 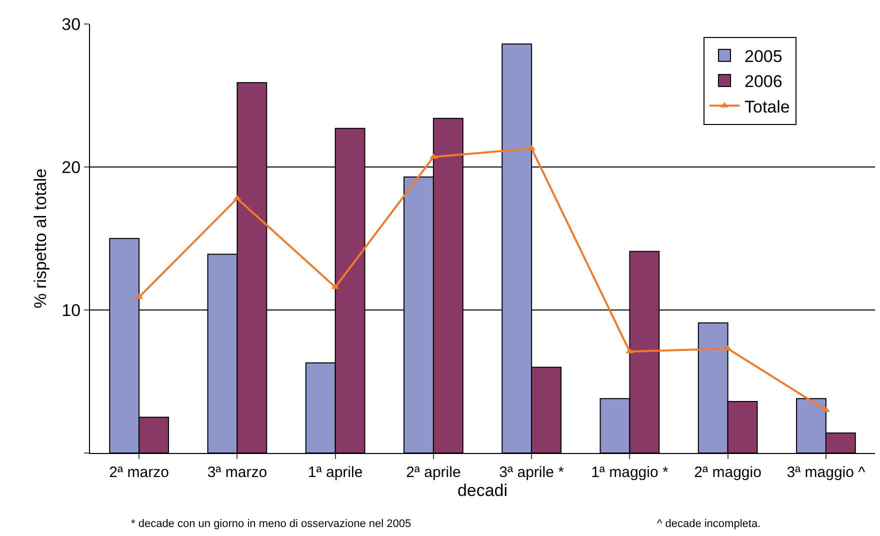 I want to click on legend-label: 2005, so click(x=763, y=56).